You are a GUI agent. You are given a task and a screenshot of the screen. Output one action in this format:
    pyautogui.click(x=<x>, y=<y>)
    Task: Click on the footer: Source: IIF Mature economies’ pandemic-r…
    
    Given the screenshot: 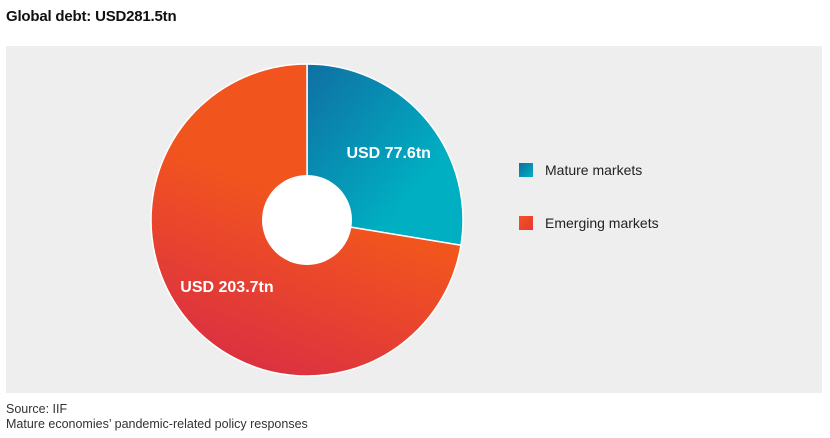 What is the action you would take?
    pyautogui.click(x=157, y=417)
    